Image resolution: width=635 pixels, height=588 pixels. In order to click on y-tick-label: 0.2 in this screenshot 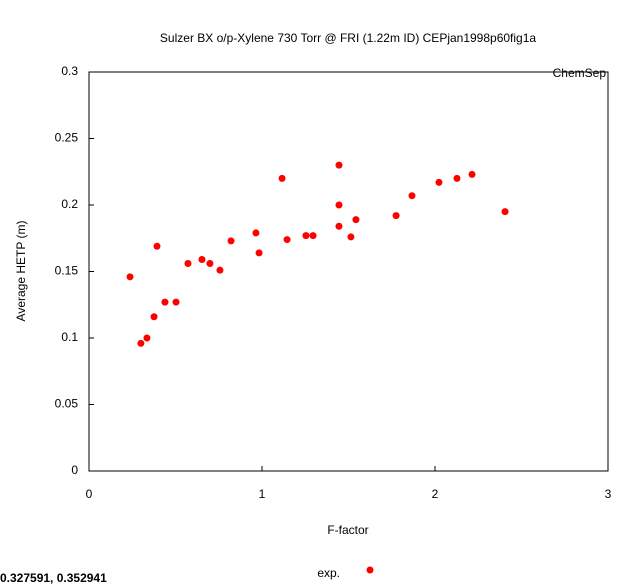, I will do `click(69, 204)`.